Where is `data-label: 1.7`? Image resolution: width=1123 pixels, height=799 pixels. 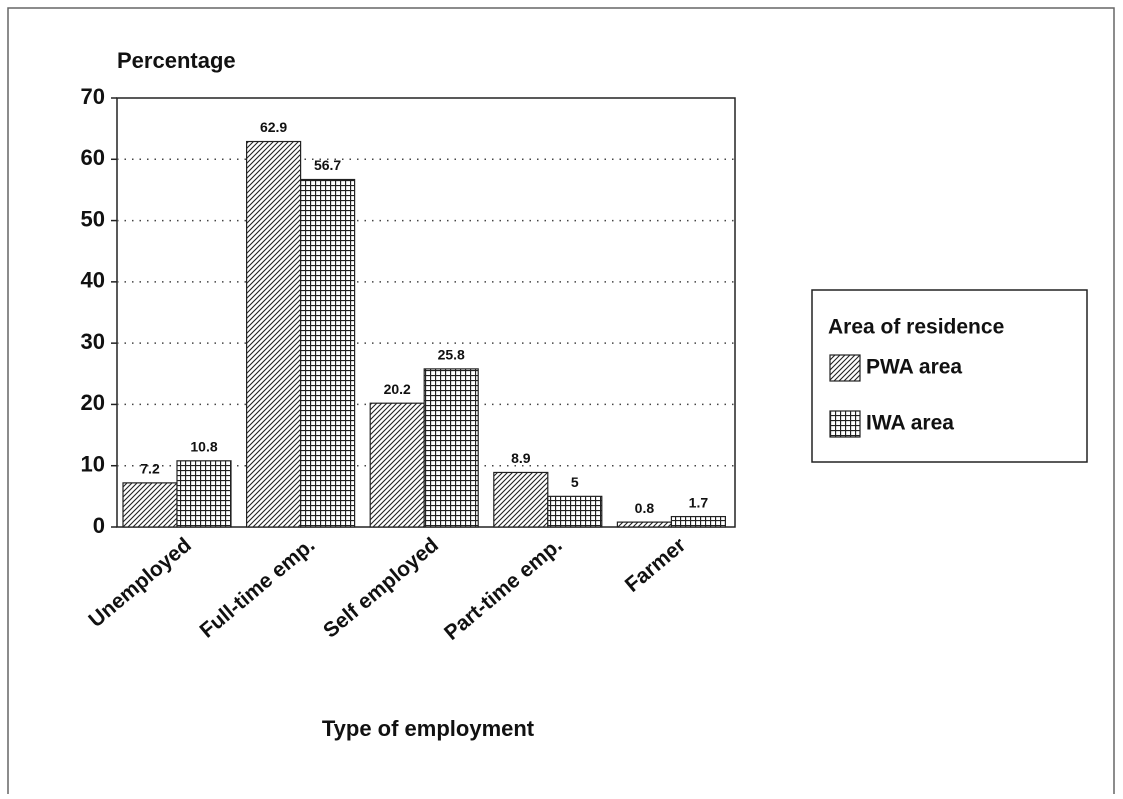 data-label: 1.7 is located at coordinates (699, 502).